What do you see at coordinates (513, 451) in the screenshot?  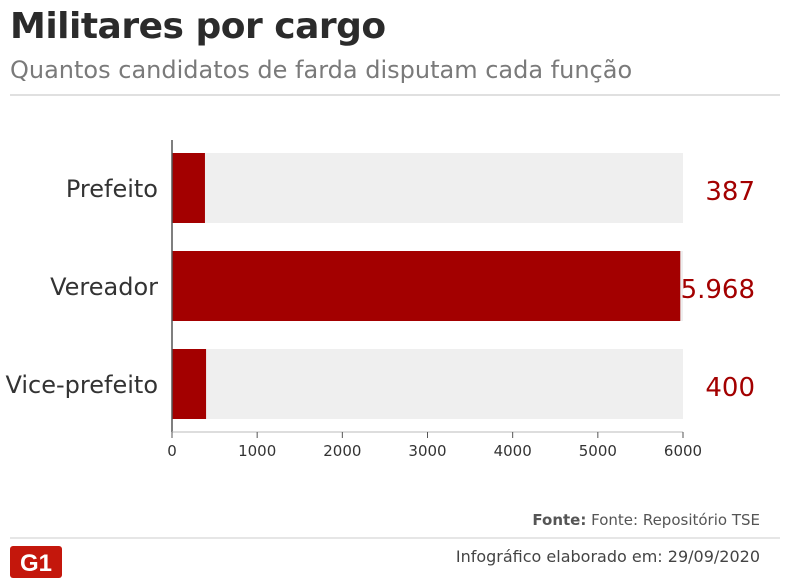 I see `x-tick-label: 4000` at bounding box center [513, 451].